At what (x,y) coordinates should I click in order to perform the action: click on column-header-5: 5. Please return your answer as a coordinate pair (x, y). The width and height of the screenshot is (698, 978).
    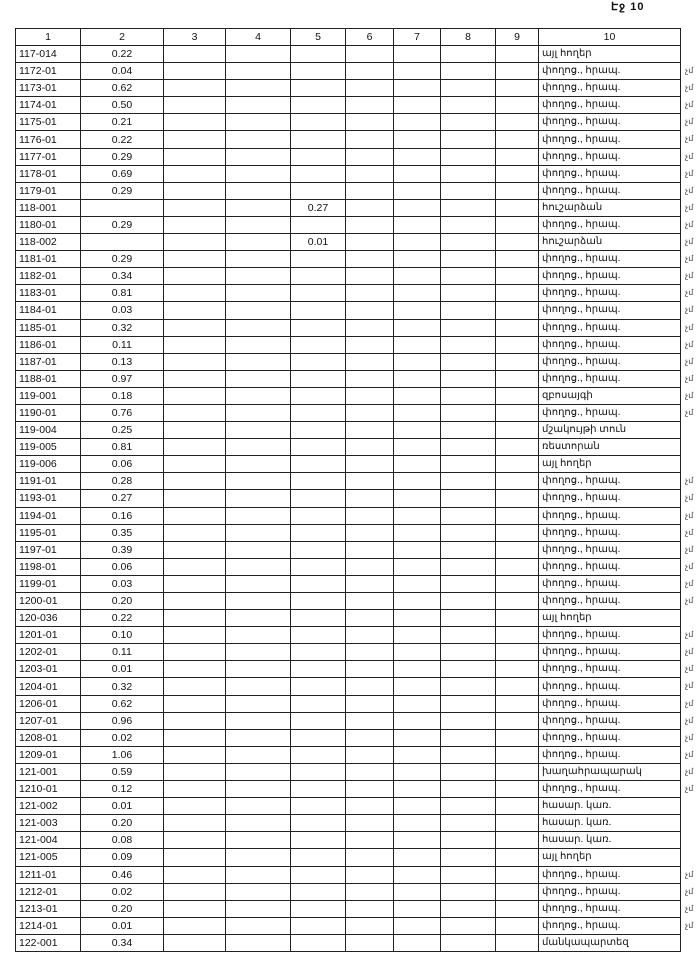
    Looking at the image, I should click on (318, 37).